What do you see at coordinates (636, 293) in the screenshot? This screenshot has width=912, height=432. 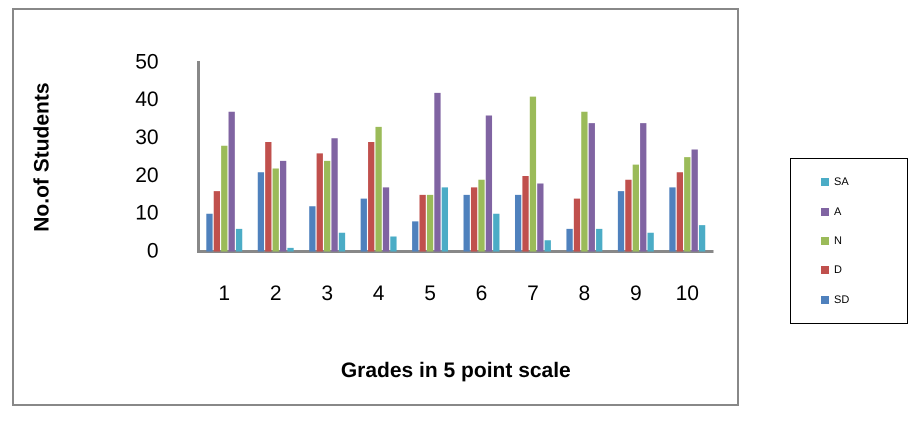 I see `x-tick-label: 9` at bounding box center [636, 293].